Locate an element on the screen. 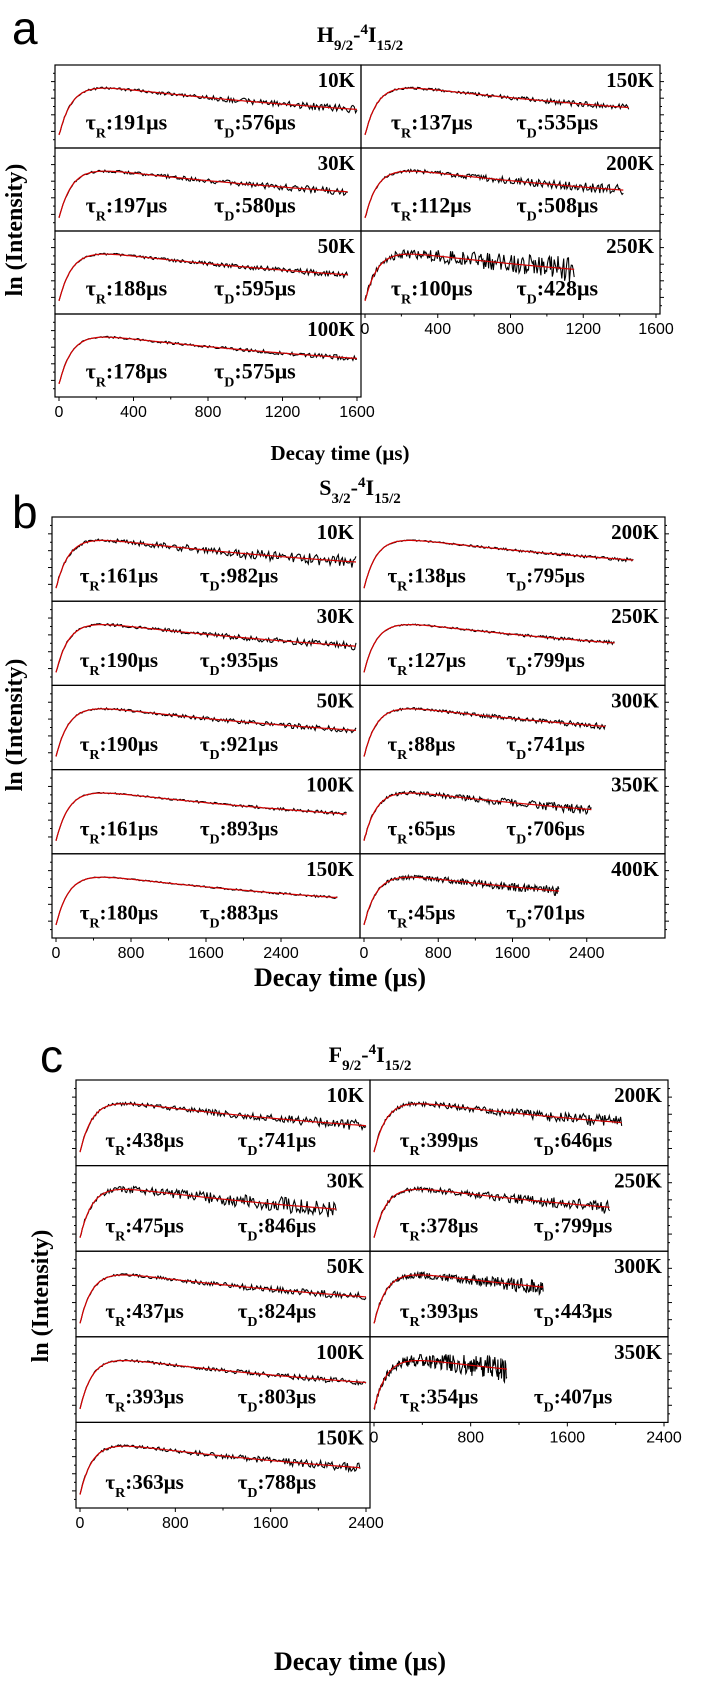  tau-value: :535μs is located at coordinates (568, 122).